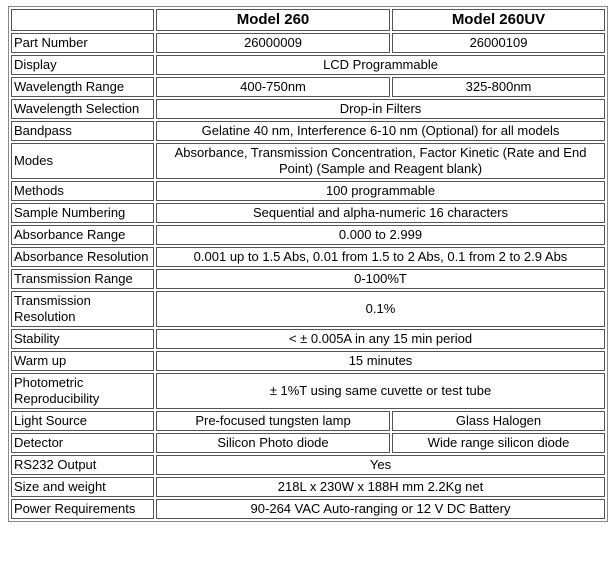 Image resolution: width=614 pixels, height=567 pixels. Describe the element at coordinates (82, 161) in the screenshot. I see `row-label: Modes` at that location.